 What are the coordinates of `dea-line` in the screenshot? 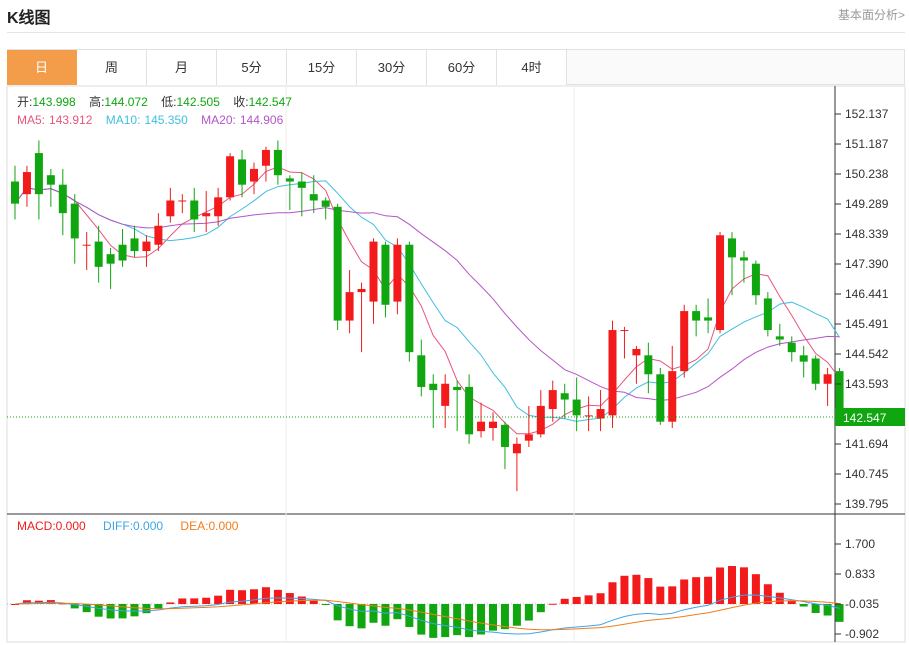 It's located at (427, 615).